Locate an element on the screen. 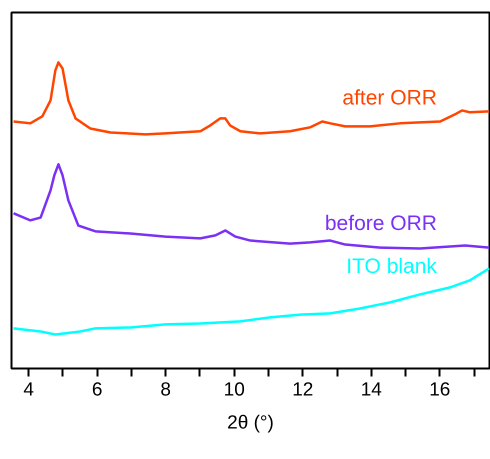 This screenshot has width=490, height=459. series-label: ITO blank is located at coordinates (392, 266).